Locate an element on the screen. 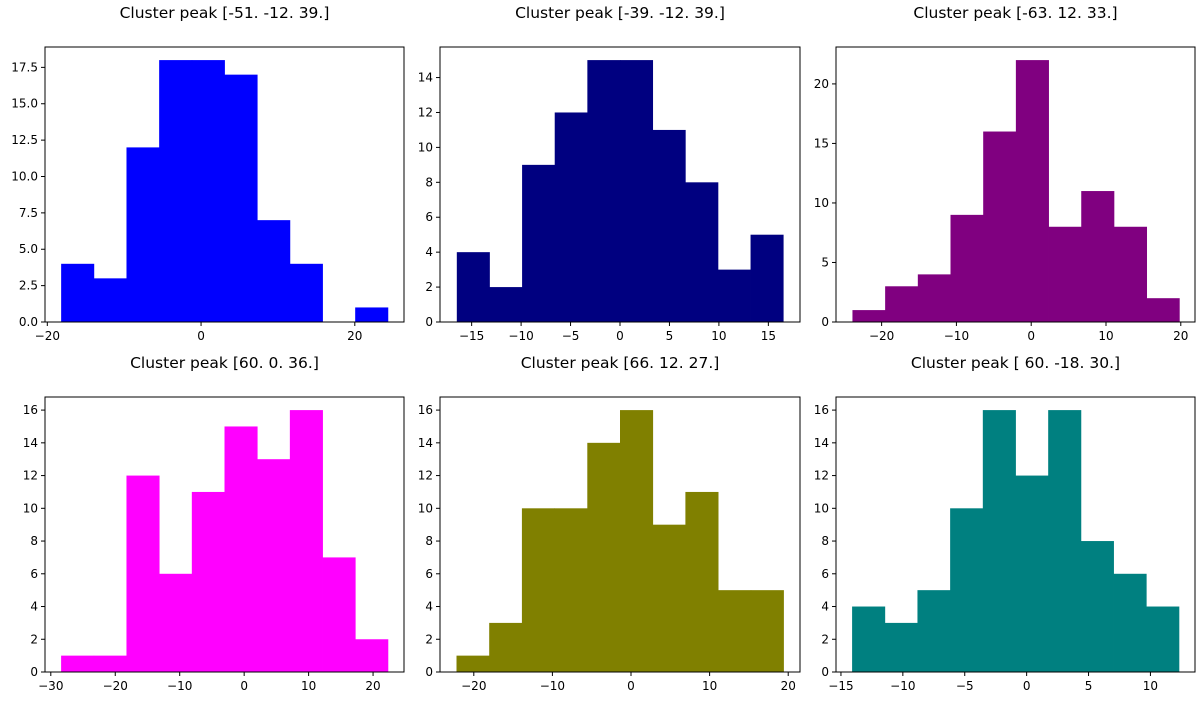 The height and width of the screenshot is (704, 1200). panel-title: Cluster peak [60. 0. 36.] is located at coordinates (224, 363).